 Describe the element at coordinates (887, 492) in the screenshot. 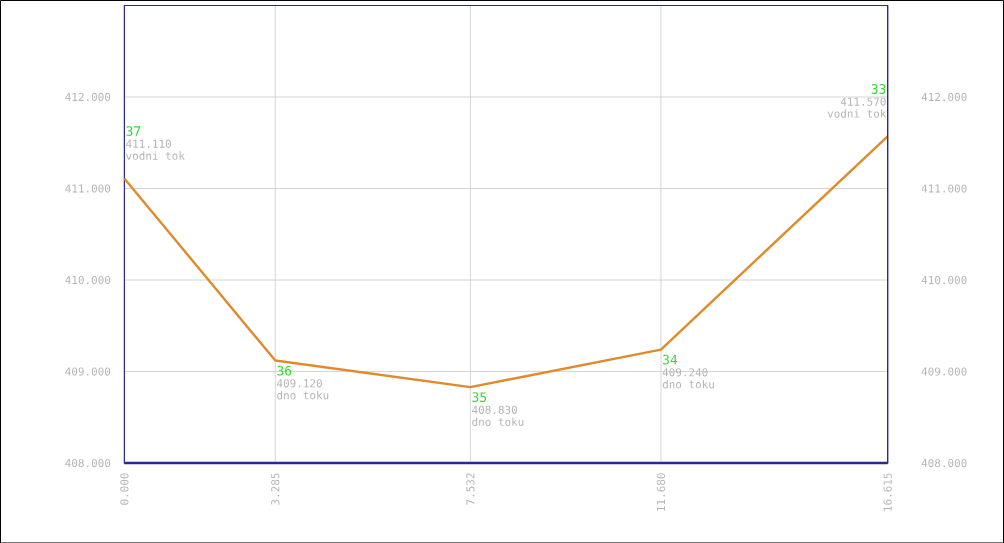

I see `x-tick-label: 16.615` at that location.